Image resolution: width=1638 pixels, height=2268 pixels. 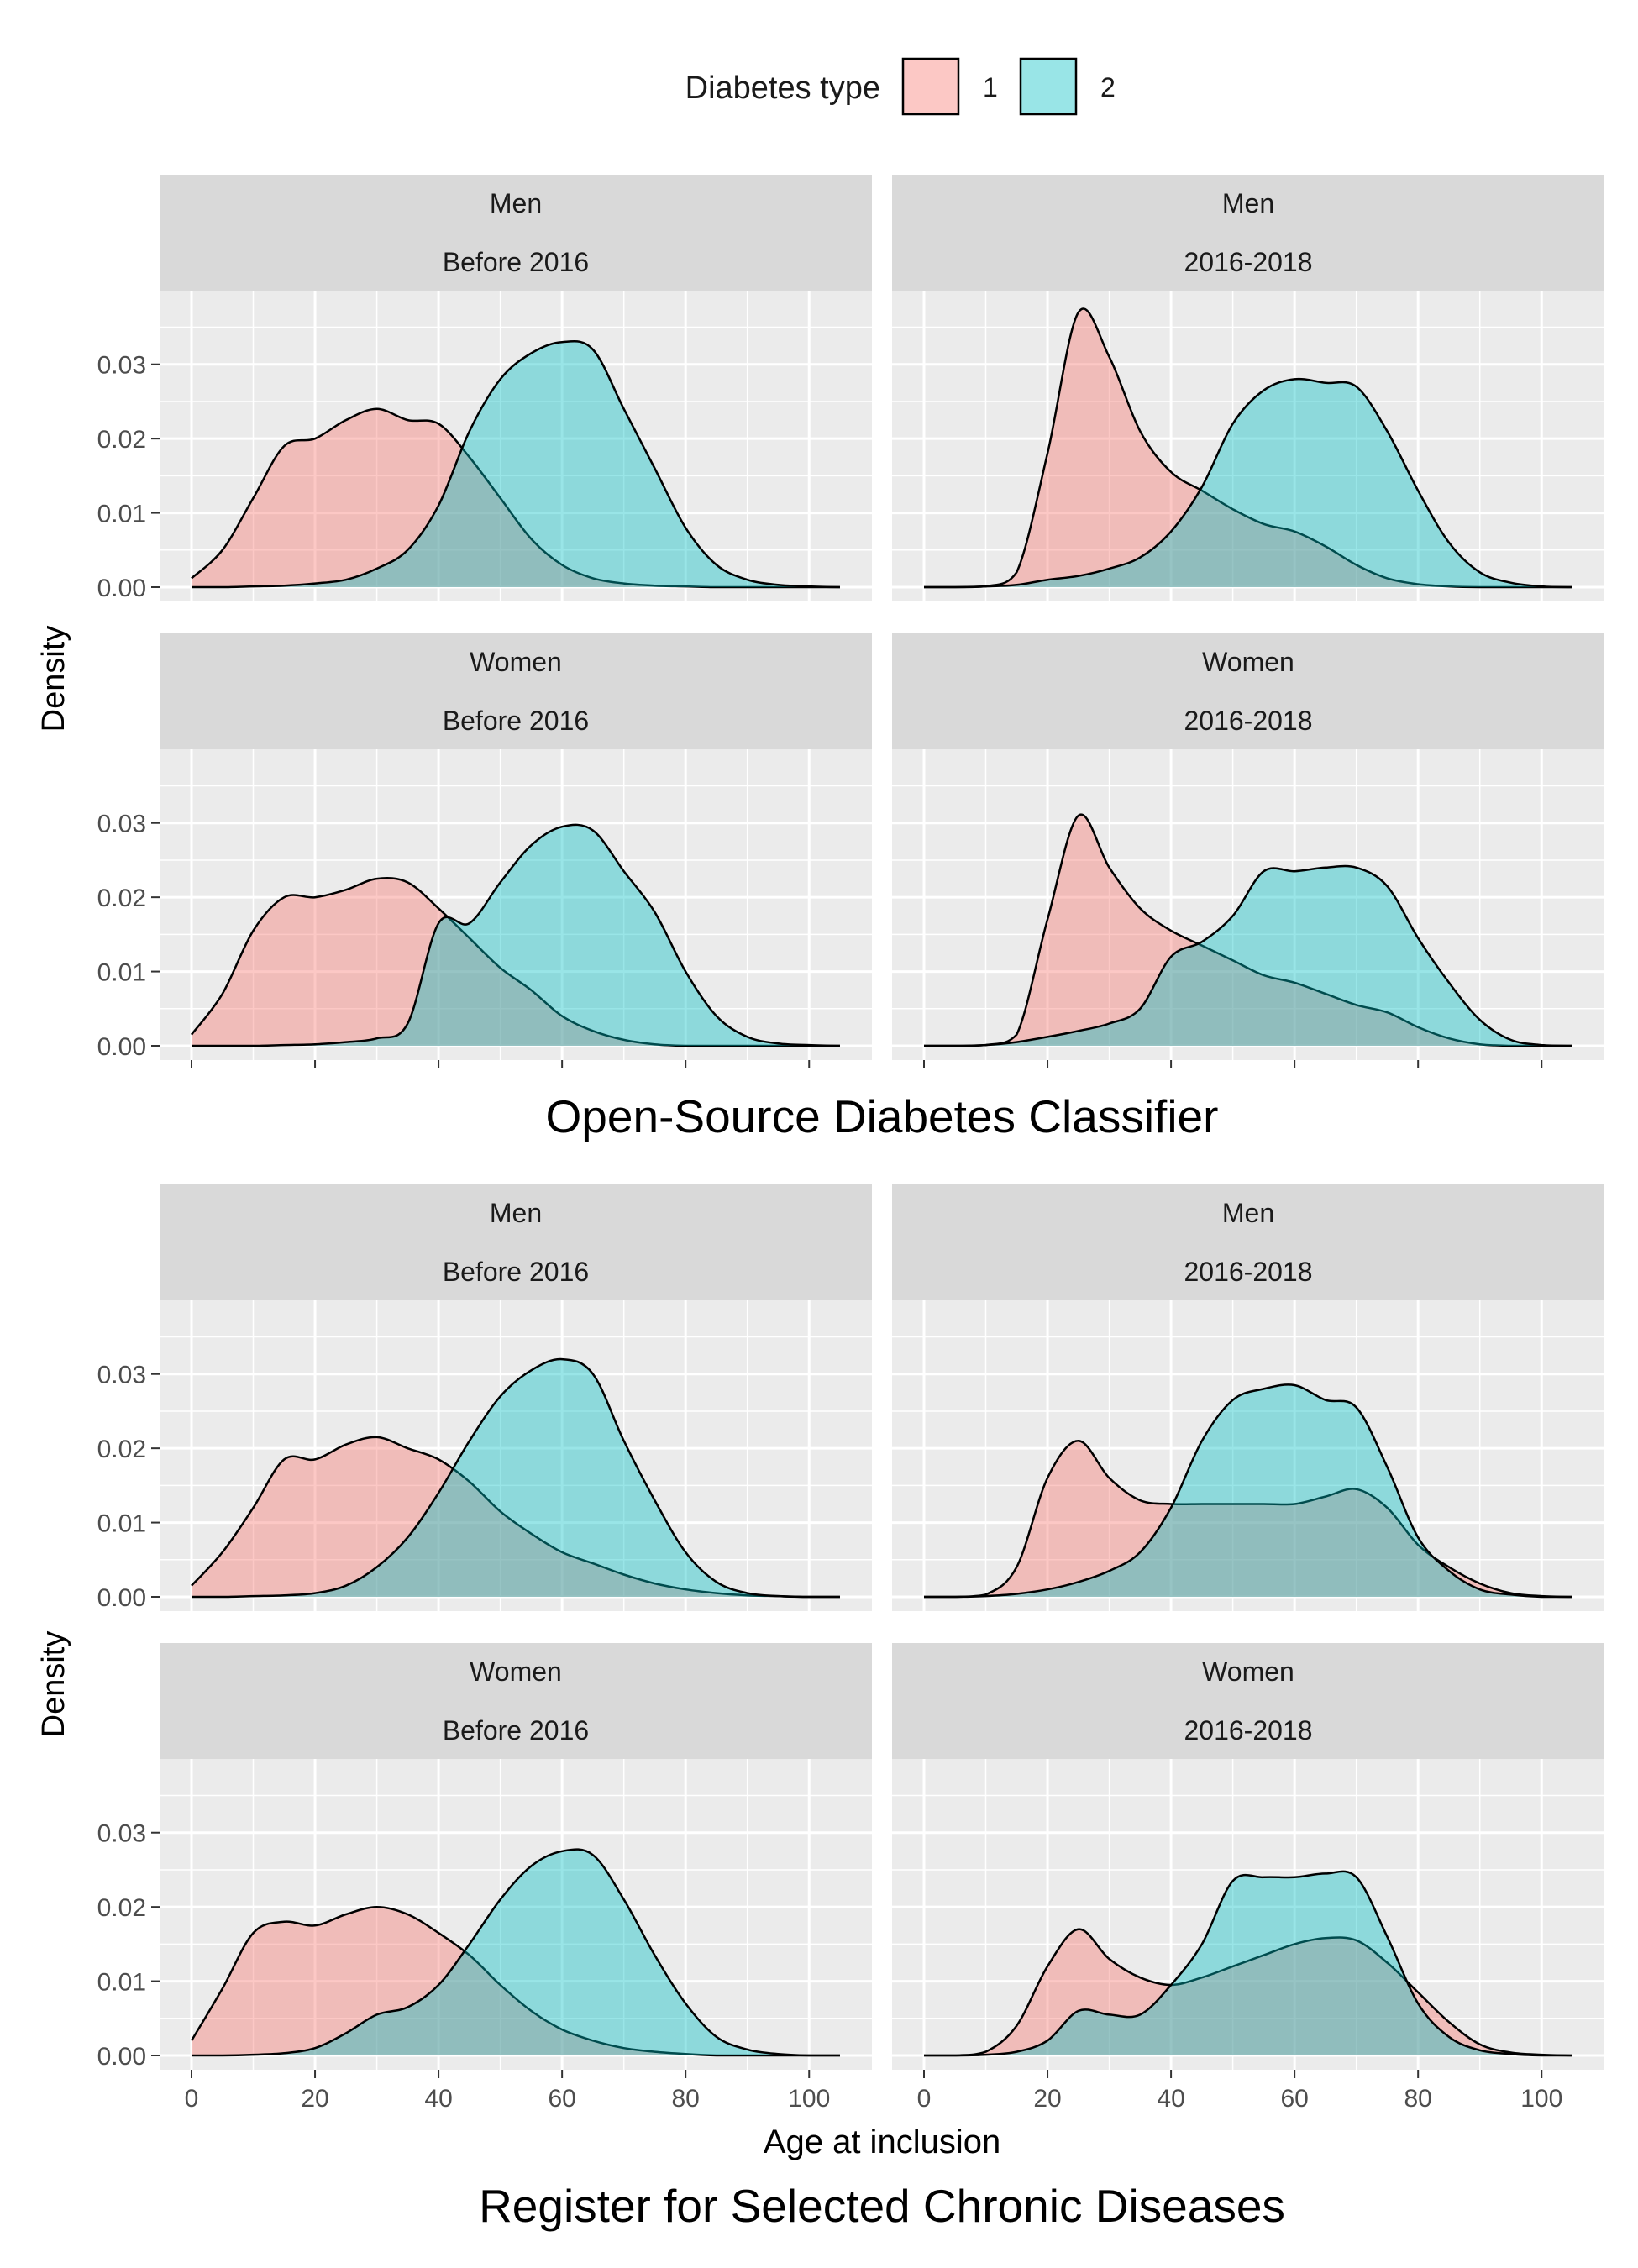 I want to click on density-area-type-1-s1-p3, so click(x=1248, y=1992).